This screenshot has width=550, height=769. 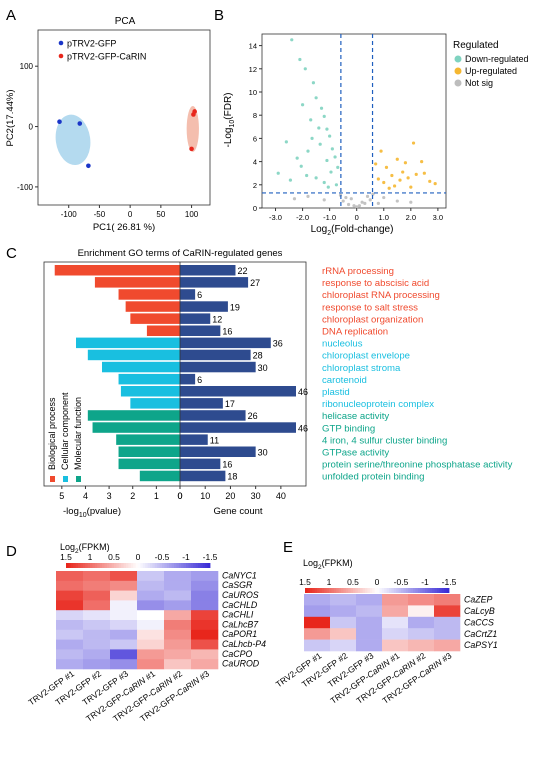 I want to click on gene-label: CaPSY1, so click(x=481, y=645).